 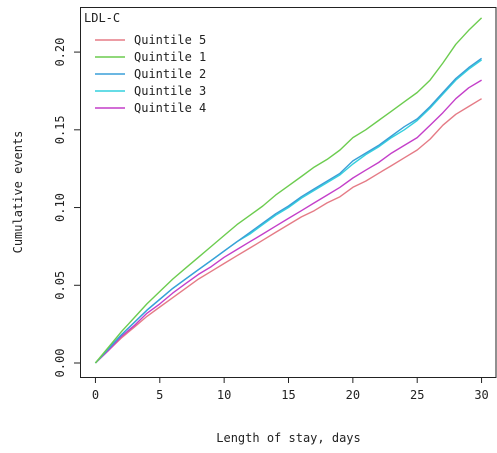 What do you see at coordinates (170, 91) in the screenshot?
I see `legend-entry: Quintile 3` at bounding box center [170, 91].